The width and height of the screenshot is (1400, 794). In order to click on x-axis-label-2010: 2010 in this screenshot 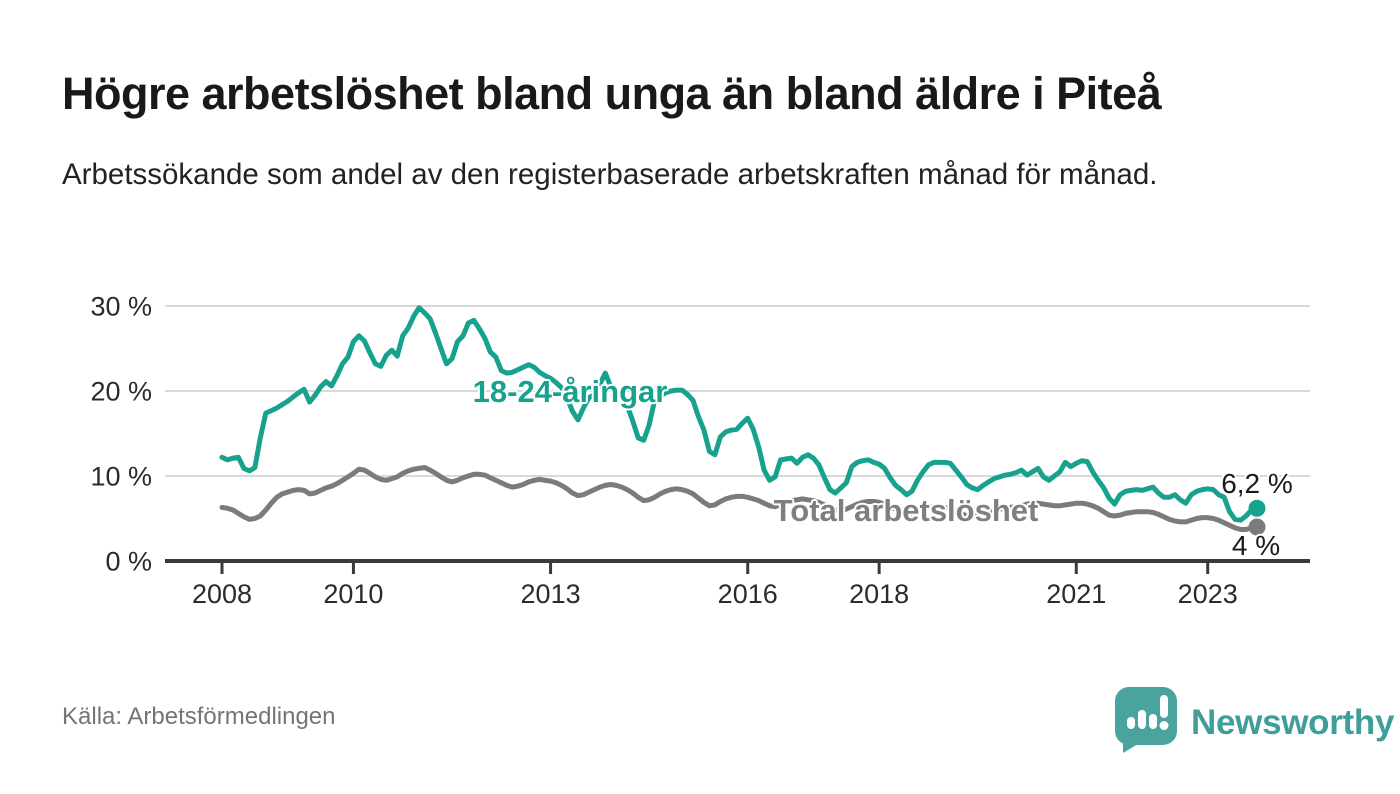, I will do `click(353, 594)`.